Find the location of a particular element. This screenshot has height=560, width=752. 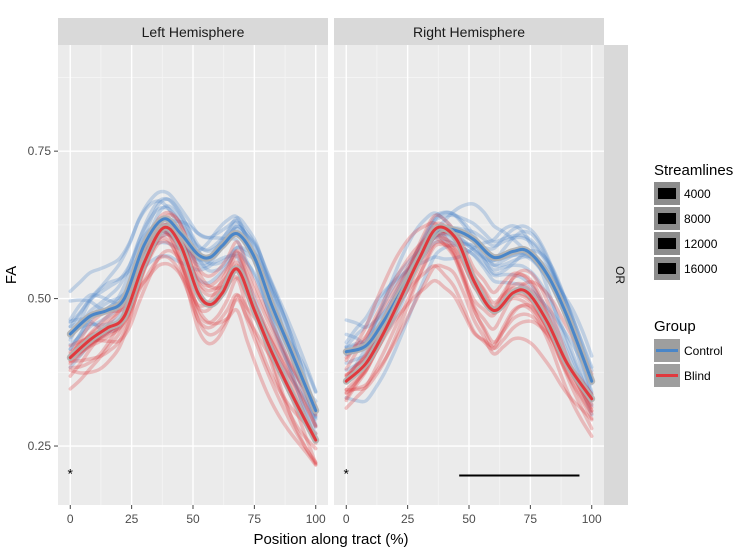

x-axis: 0 25 50 75 100 0 25 50 75 100 is located at coordinates (334, 515).